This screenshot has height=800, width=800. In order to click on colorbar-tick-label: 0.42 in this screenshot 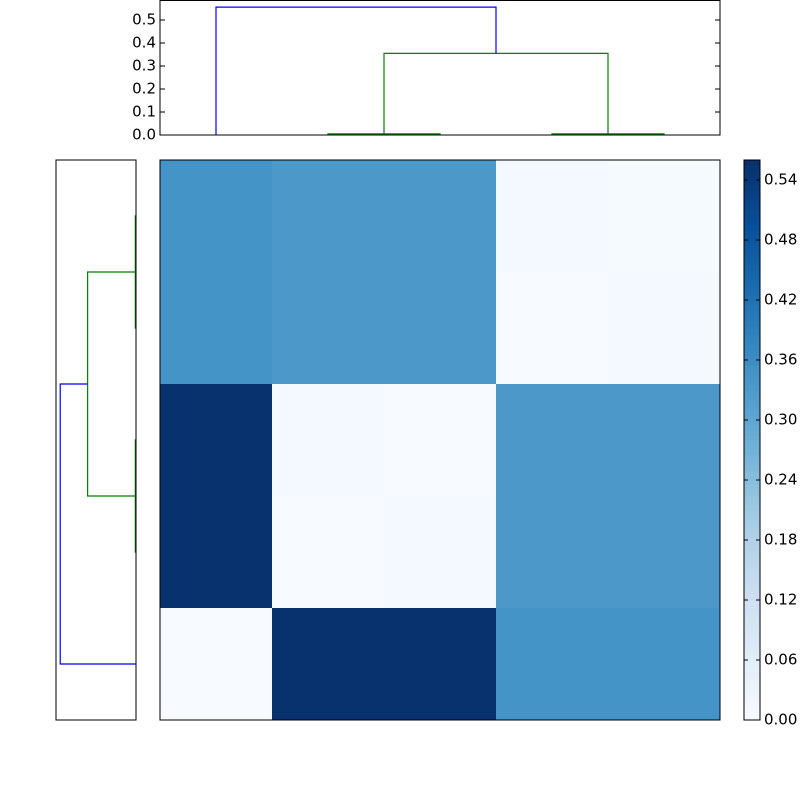, I will do `click(780, 300)`.